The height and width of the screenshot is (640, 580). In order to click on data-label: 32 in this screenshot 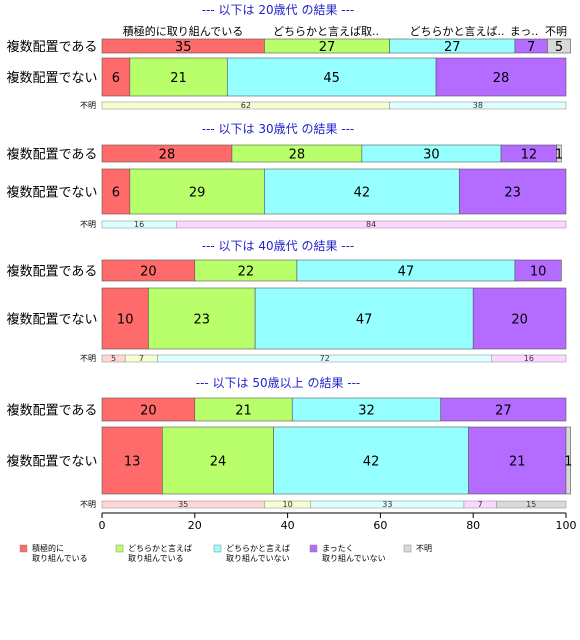, I will do `click(366, 411)`.